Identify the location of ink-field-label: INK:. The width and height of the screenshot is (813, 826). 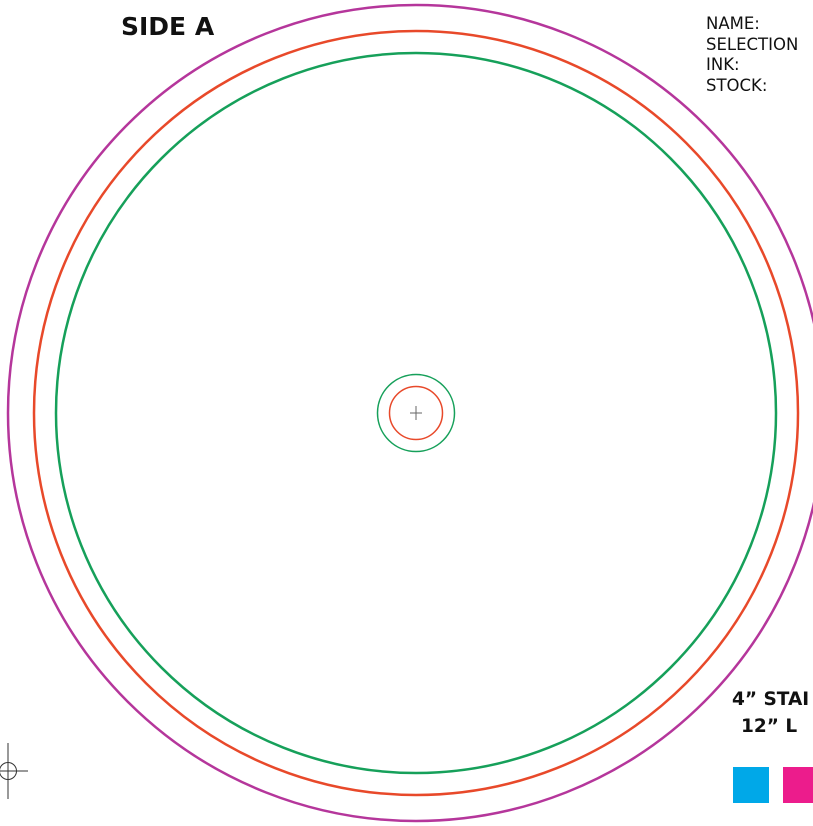
(723, 64).